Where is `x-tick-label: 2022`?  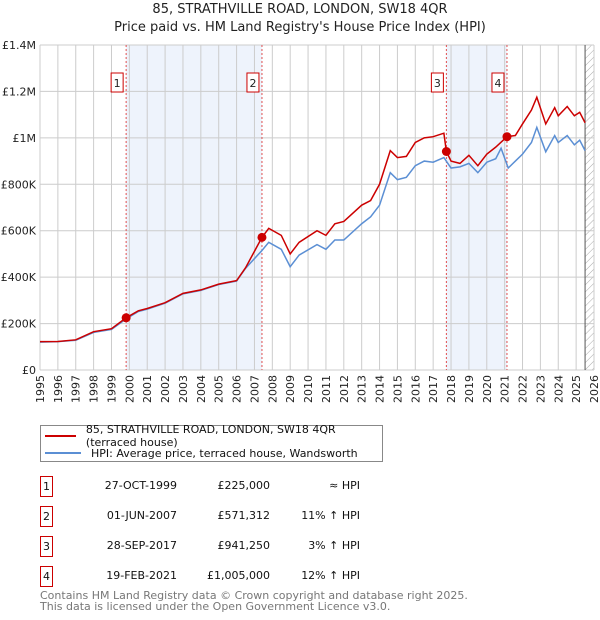
x-tick-label: 2022 is located at coordinates (523, 389).